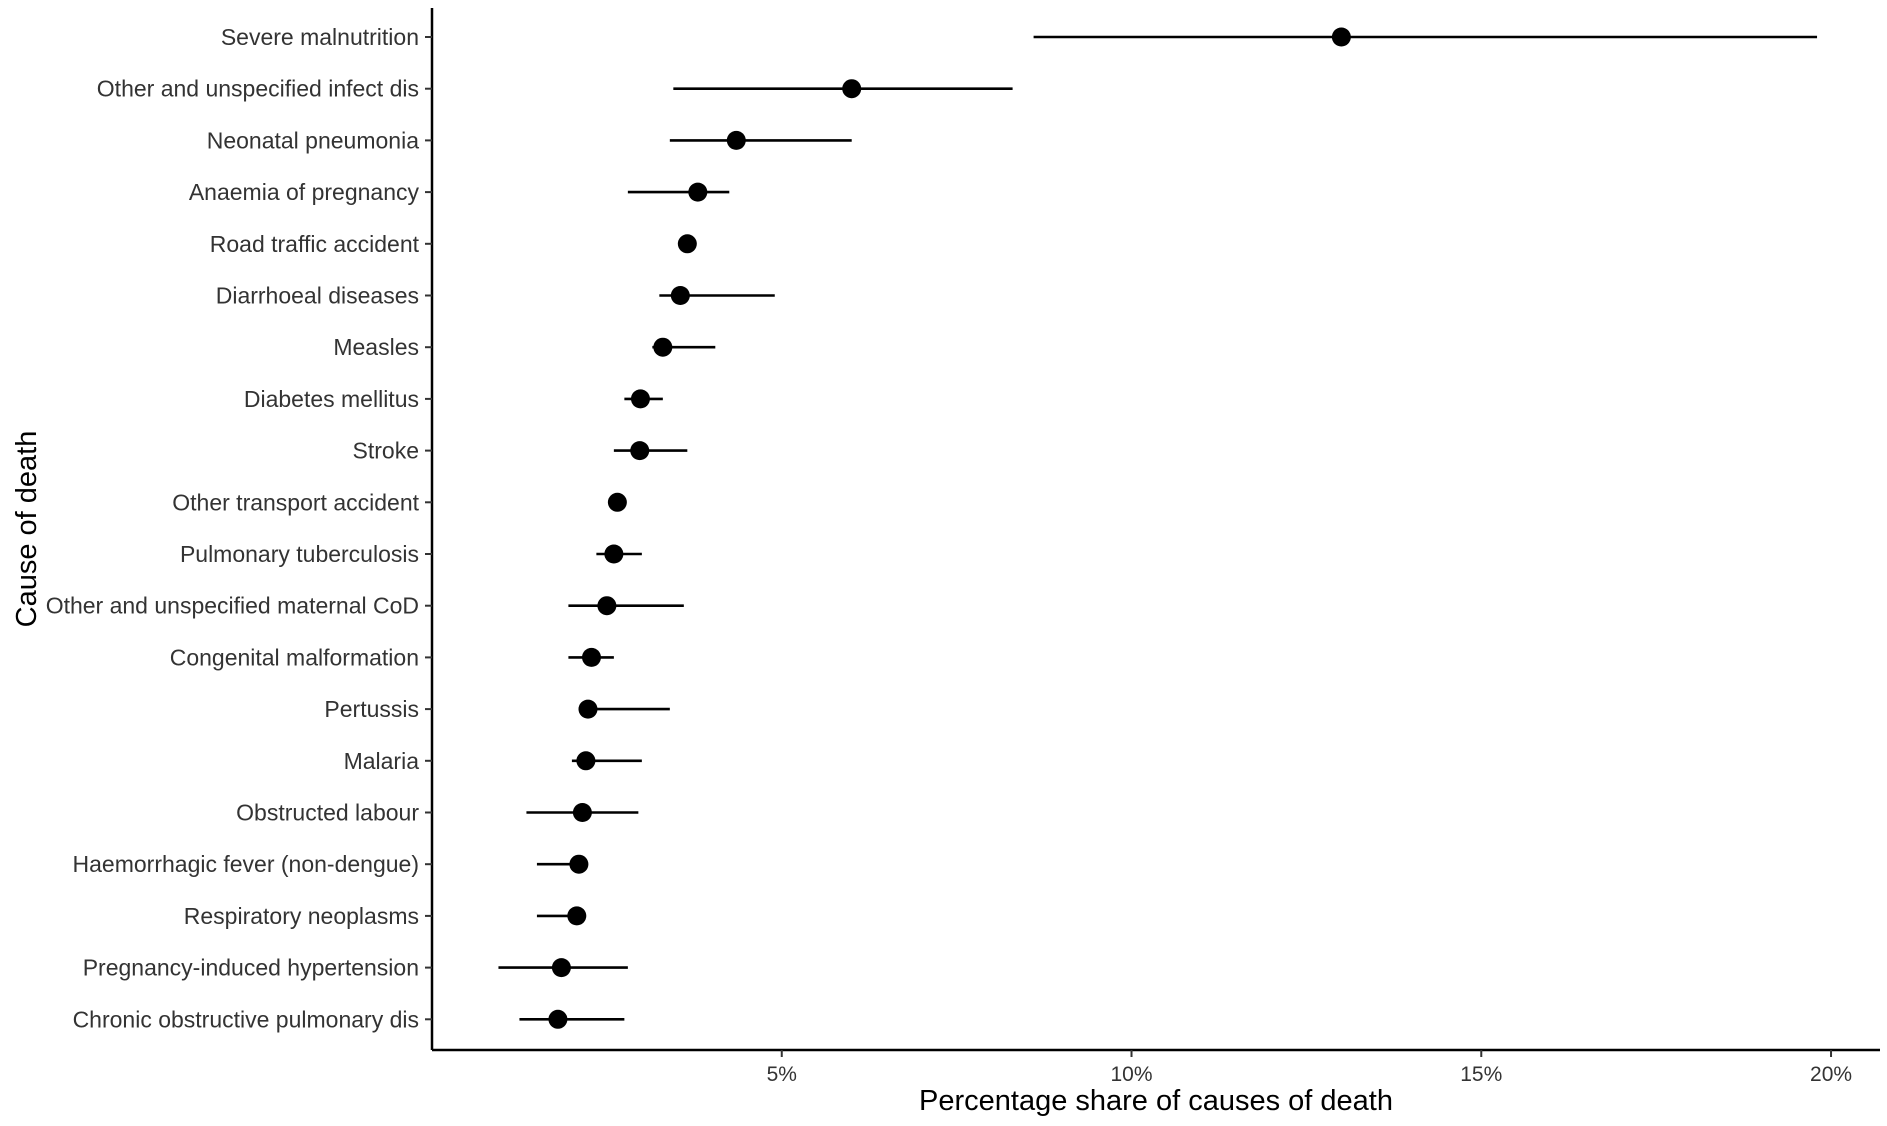  What do you see at coordinates (232, 606) in the screenshot?
I see `y-tick-label: Other and unspecified maternal CoD` at bounding box center [232, 606].